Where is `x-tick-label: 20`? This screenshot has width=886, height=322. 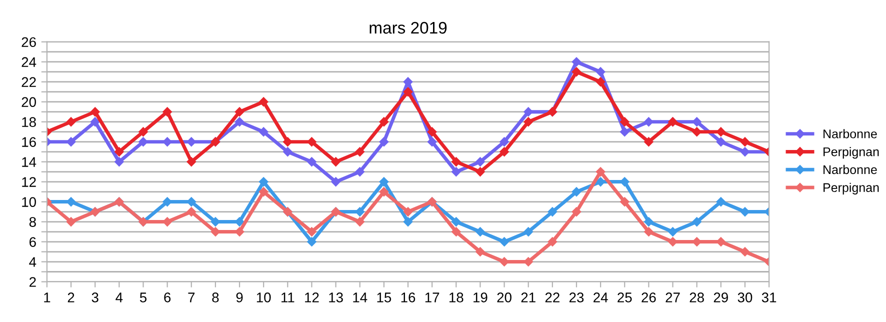
x-tick-label: 20 is located at coordinates (504, 297).